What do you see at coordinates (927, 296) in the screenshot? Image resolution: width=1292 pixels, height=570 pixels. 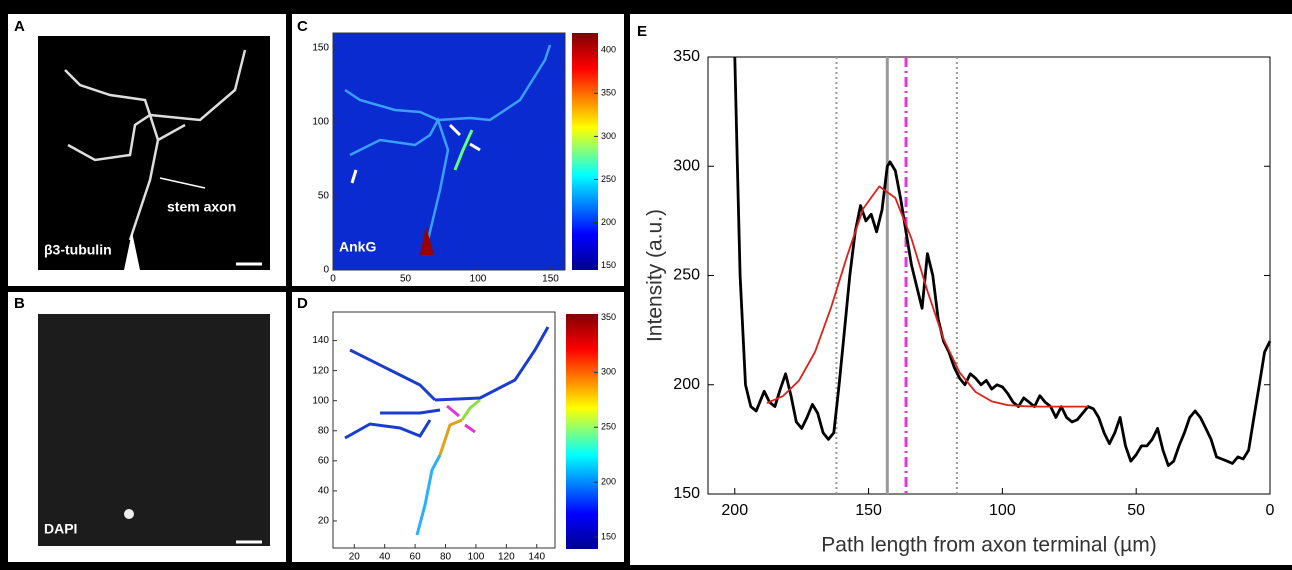 I see `line-series` at bounding box center [927, 296].